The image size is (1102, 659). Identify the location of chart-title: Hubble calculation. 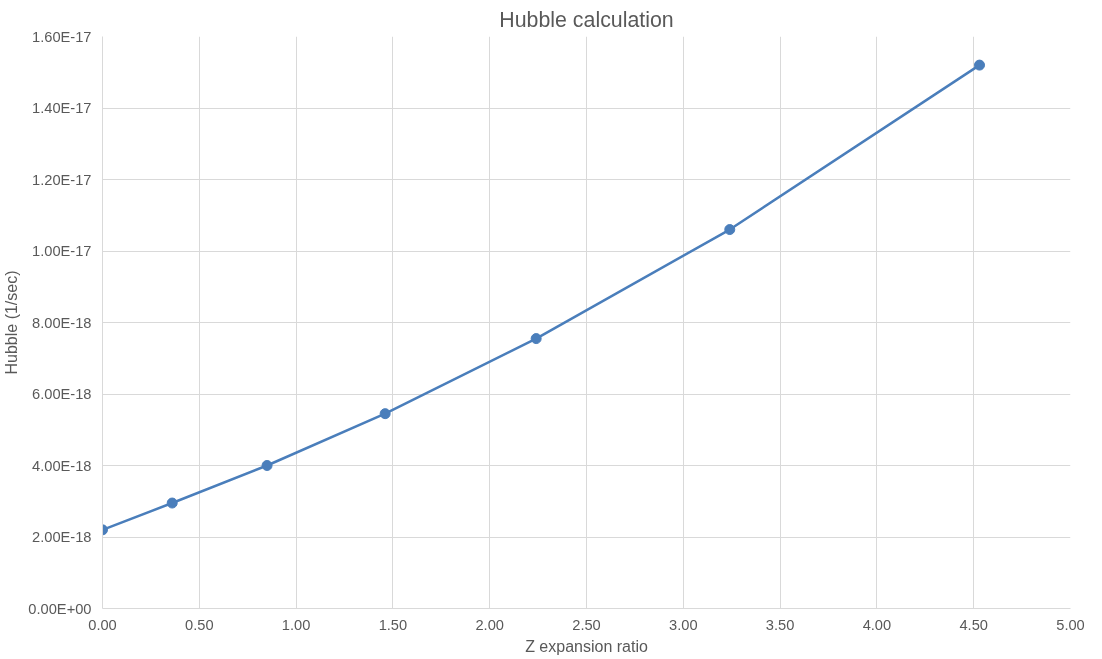
(586, 19).